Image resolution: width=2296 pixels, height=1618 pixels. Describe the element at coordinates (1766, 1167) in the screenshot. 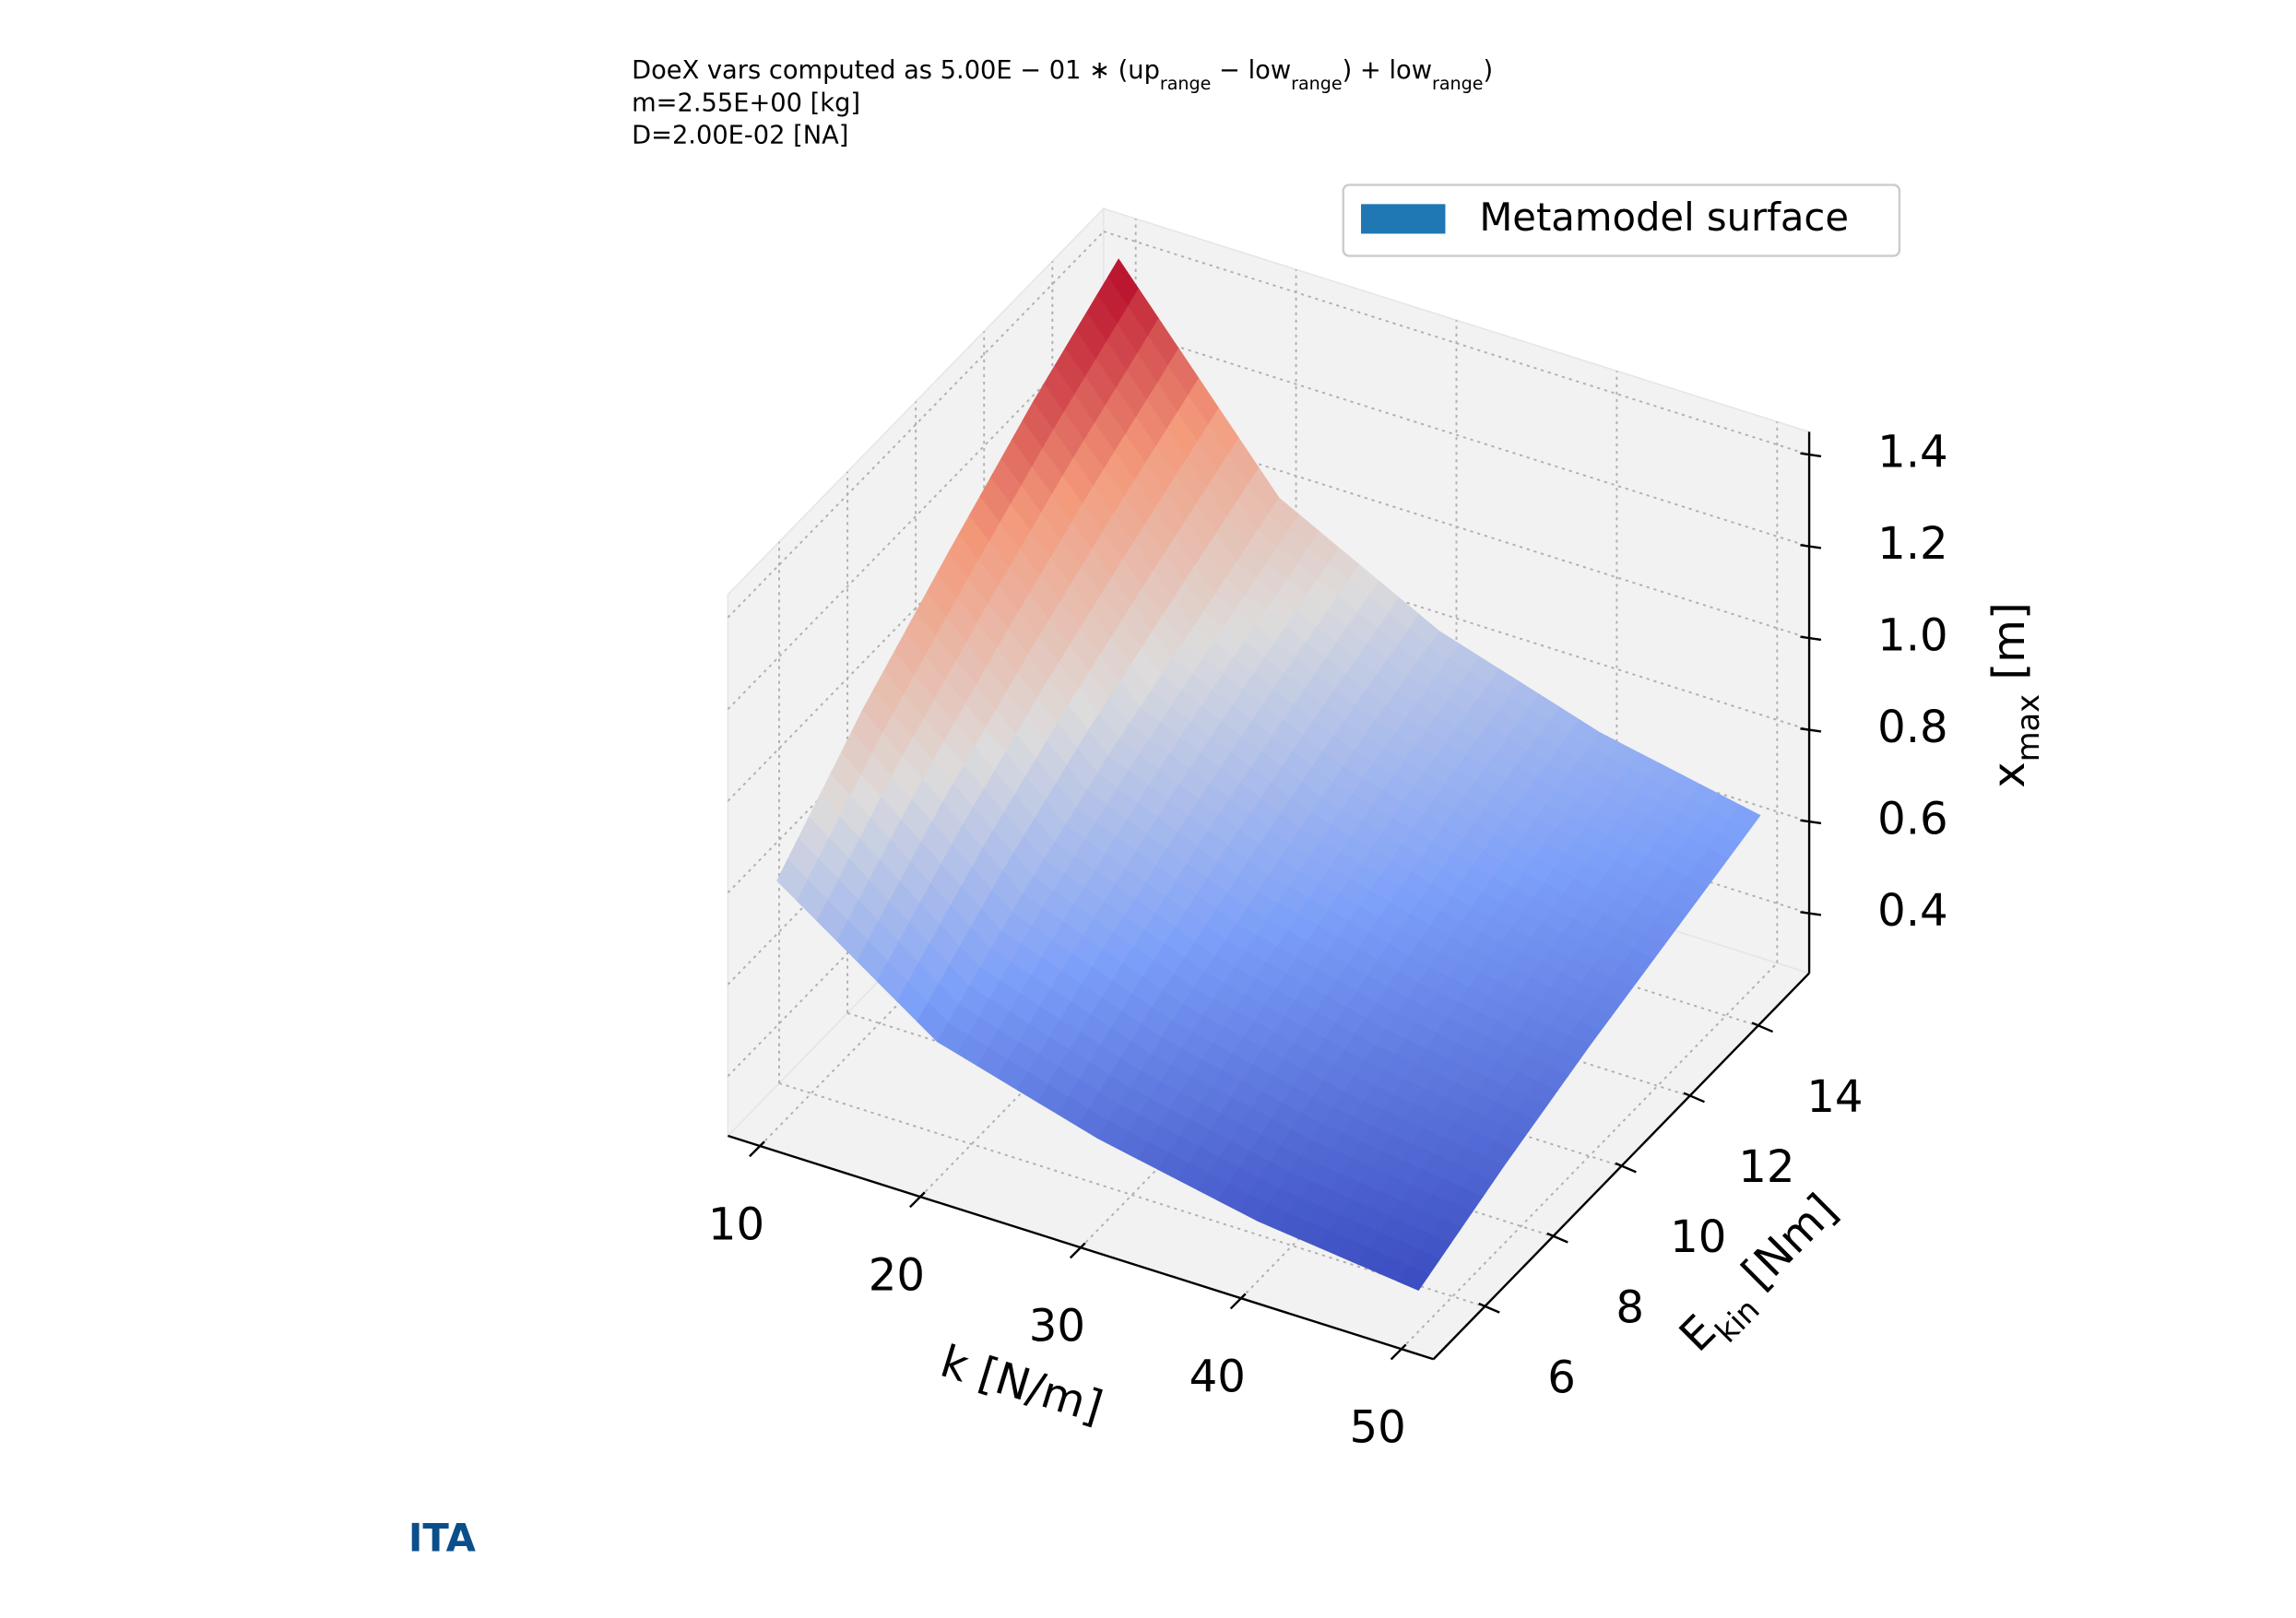

I see `y-tick-label: 12` at that location.